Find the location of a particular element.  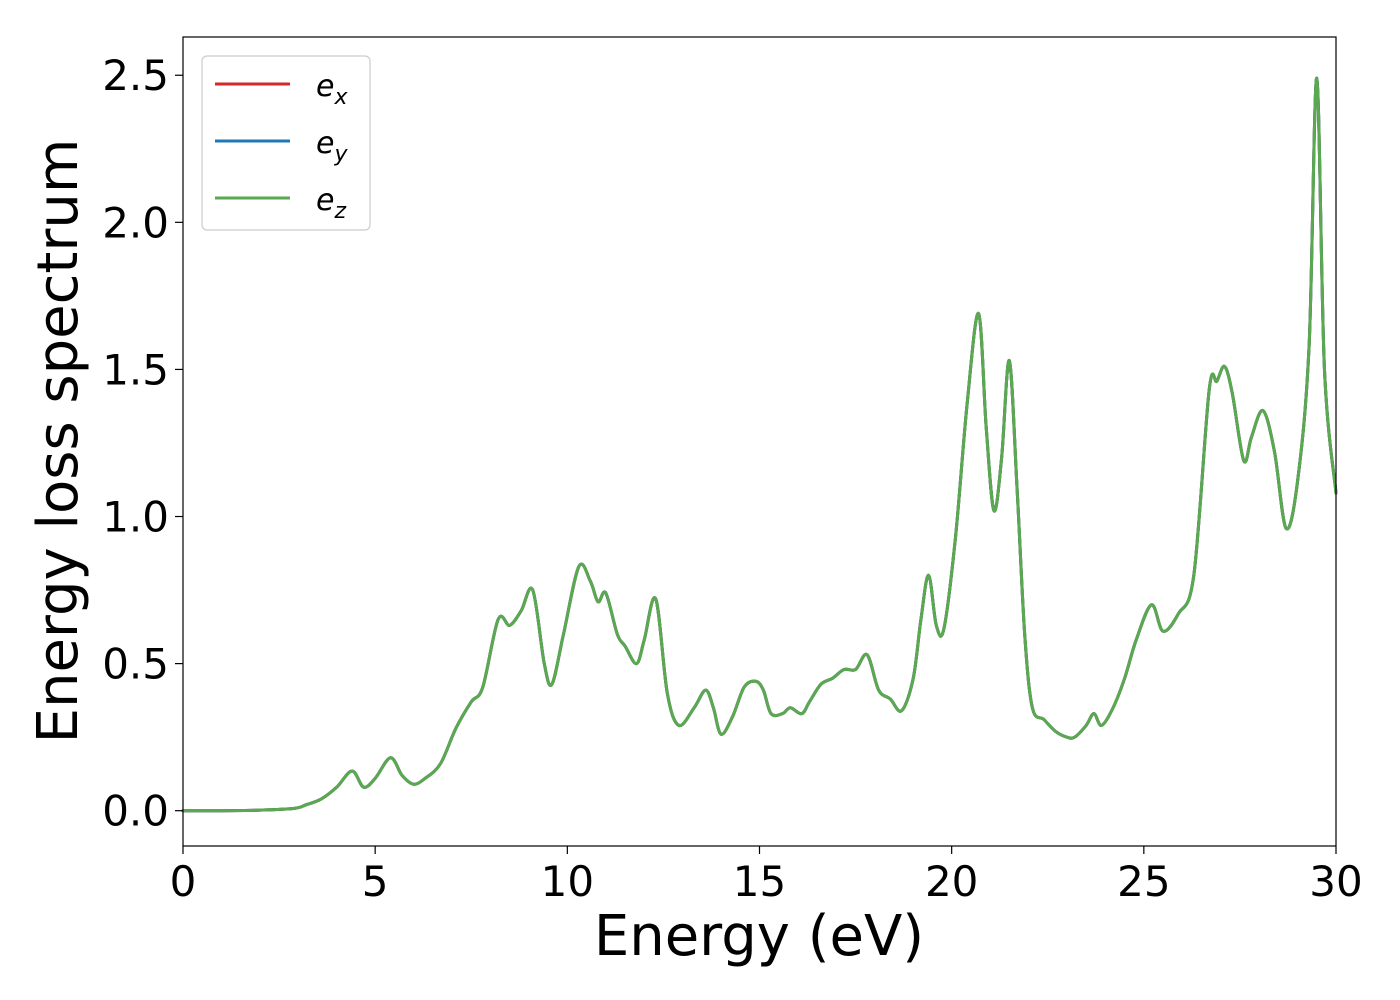

y-axis: 0.0 0.5 1.0 1.5 2.0 2.5 is located at coordinates (142, 443).